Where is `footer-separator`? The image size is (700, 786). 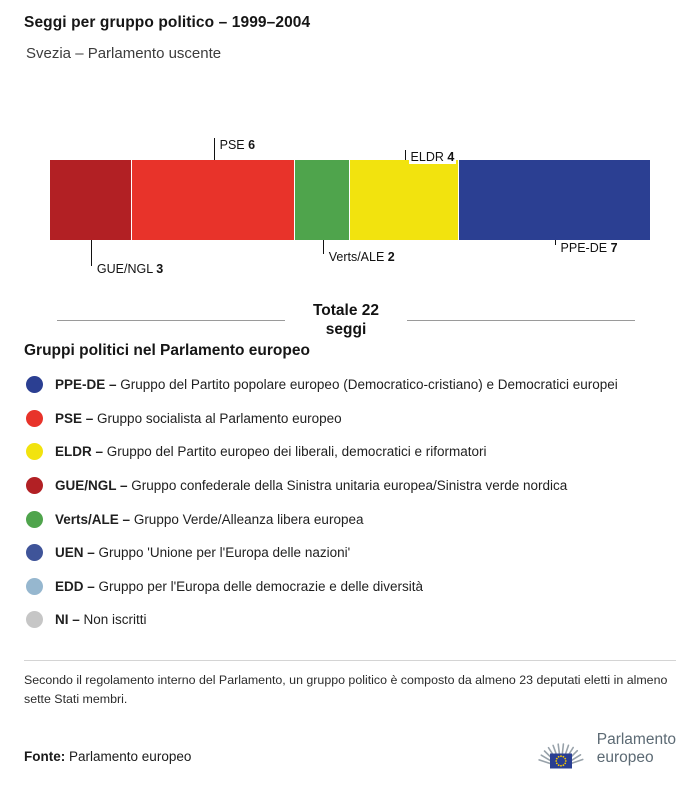 footer-separator is located at coordinates (350, 660).